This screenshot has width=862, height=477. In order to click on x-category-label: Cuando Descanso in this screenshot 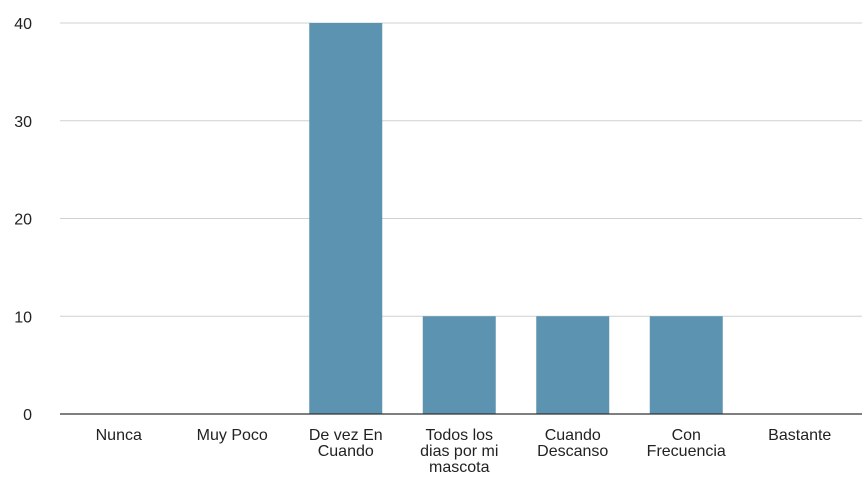, I will do `click(572, 443)`.